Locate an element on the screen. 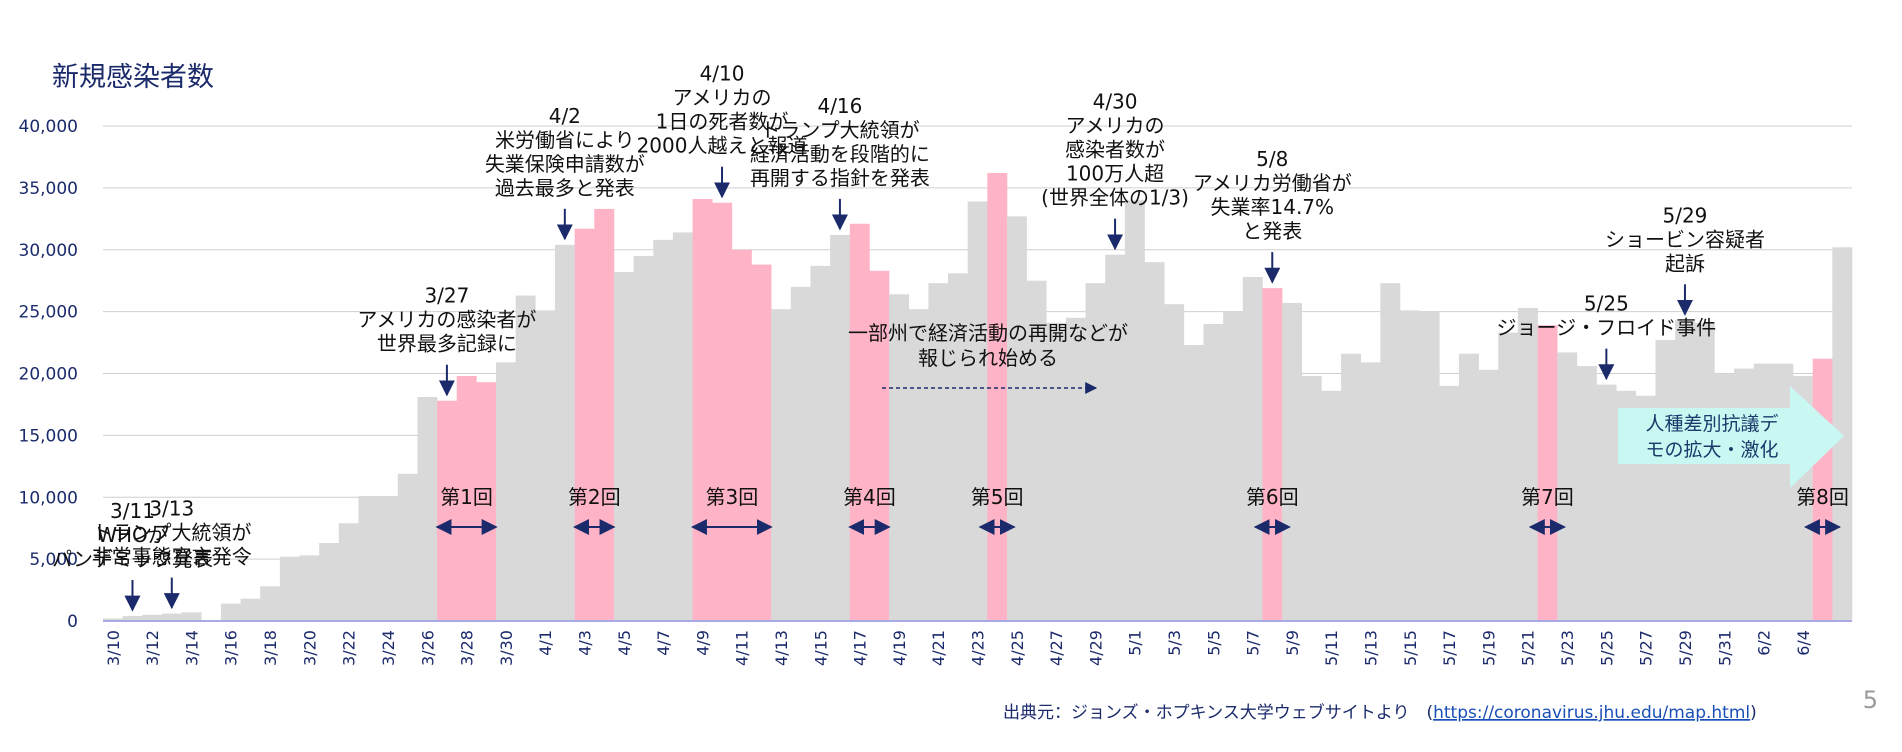  chart-title: 新規感染者数 is located at coordinates (133, 77).